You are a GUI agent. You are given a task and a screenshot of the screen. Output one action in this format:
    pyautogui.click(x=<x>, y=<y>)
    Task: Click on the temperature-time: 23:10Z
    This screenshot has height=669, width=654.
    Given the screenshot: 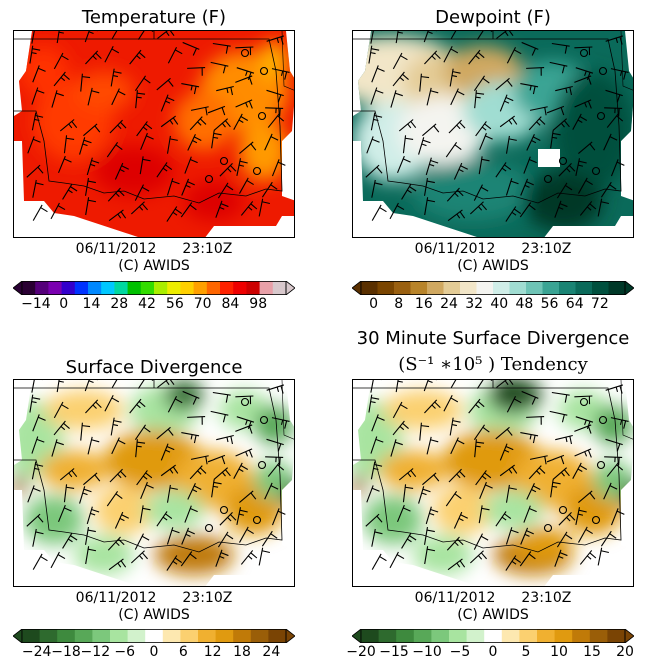 What is the action you would take?
    pyautogui.click(x=207, y=249)
    